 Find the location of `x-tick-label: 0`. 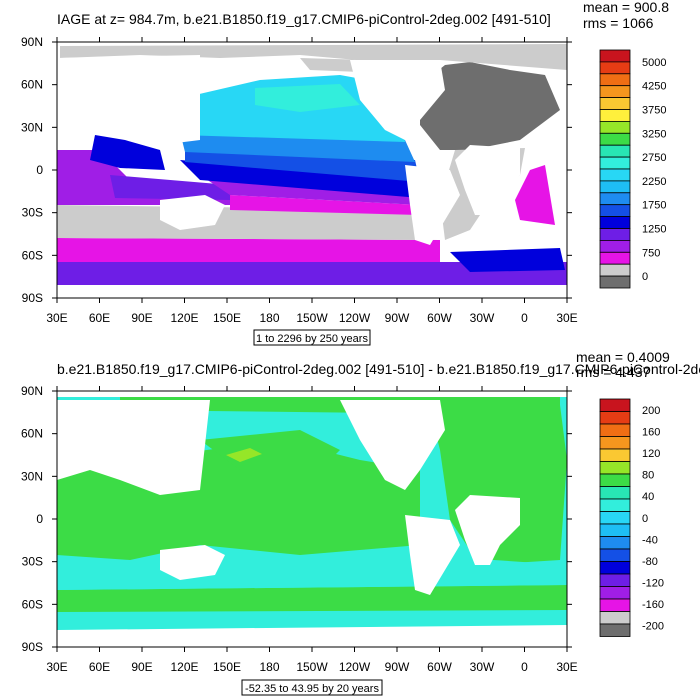

x-tick-label: 0 is located at coordinates (524, 318).